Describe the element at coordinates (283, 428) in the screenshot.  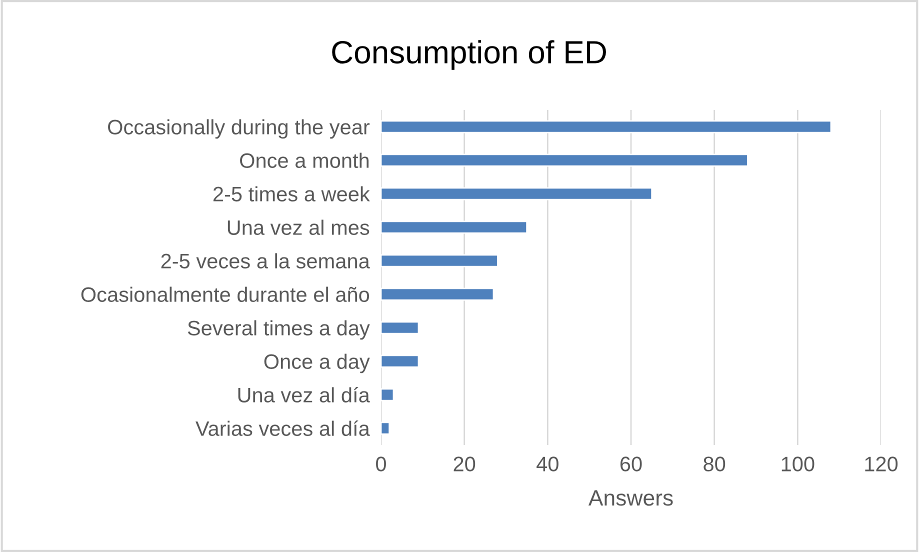
I see `y-tick-label: Varias veces al día` at that location.